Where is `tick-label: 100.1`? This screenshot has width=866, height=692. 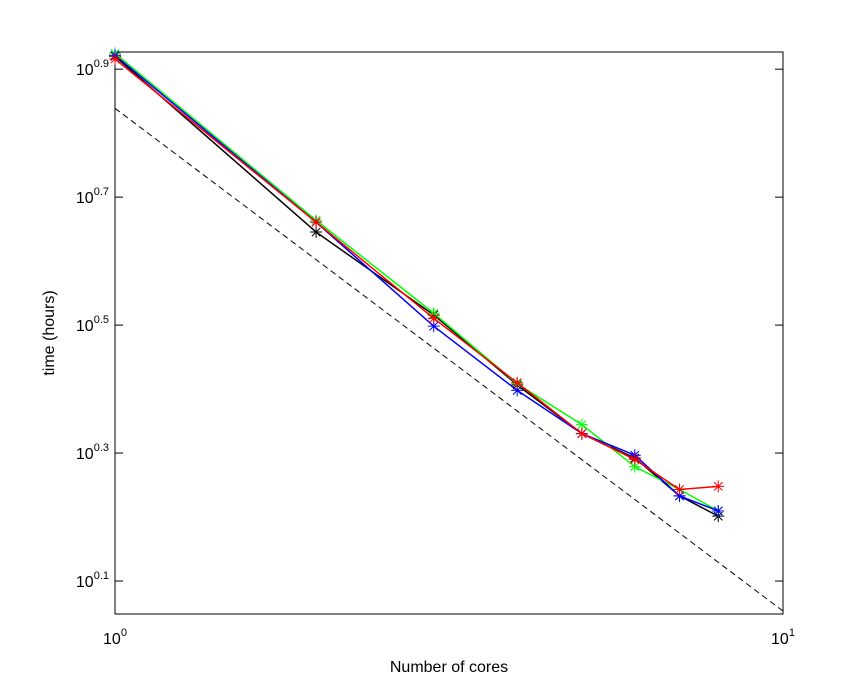 tick-label: 100.1 is located at coordinates (92, 580).